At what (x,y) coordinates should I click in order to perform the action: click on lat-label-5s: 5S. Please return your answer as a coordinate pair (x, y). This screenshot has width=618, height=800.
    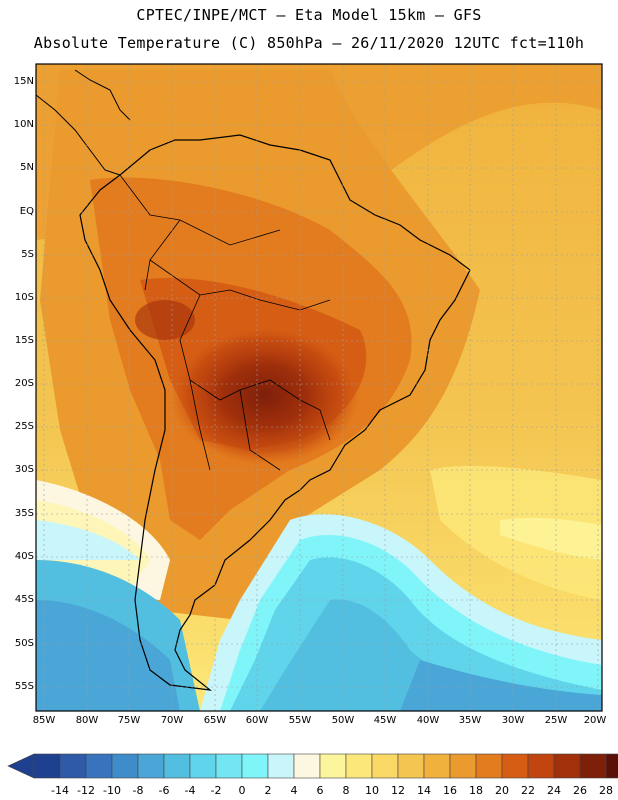
    Looking at the image, I should click on (27, 254).